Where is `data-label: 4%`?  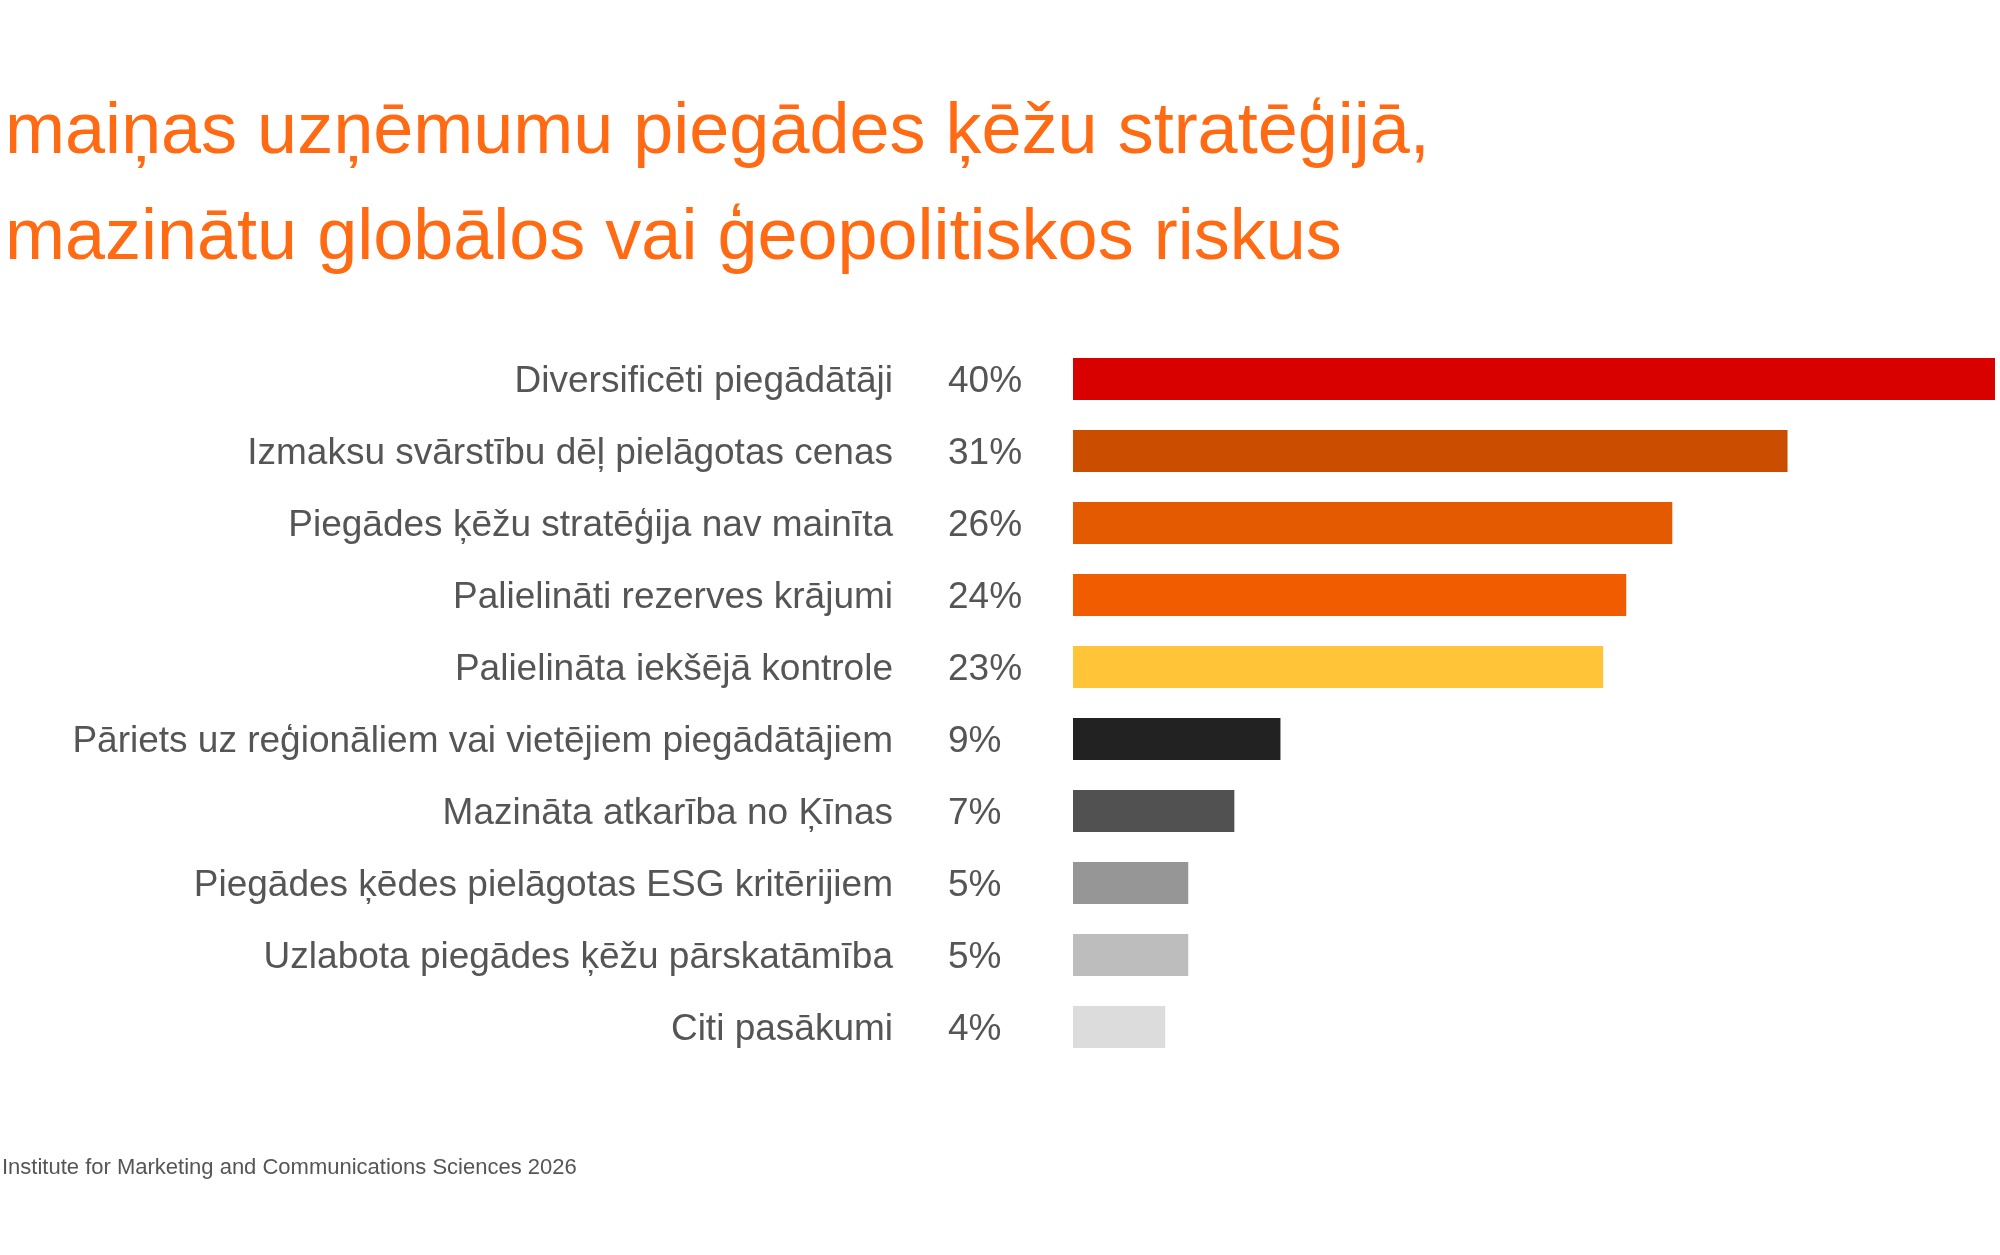
data-label: 4% is located at coordinates (975, 1027).